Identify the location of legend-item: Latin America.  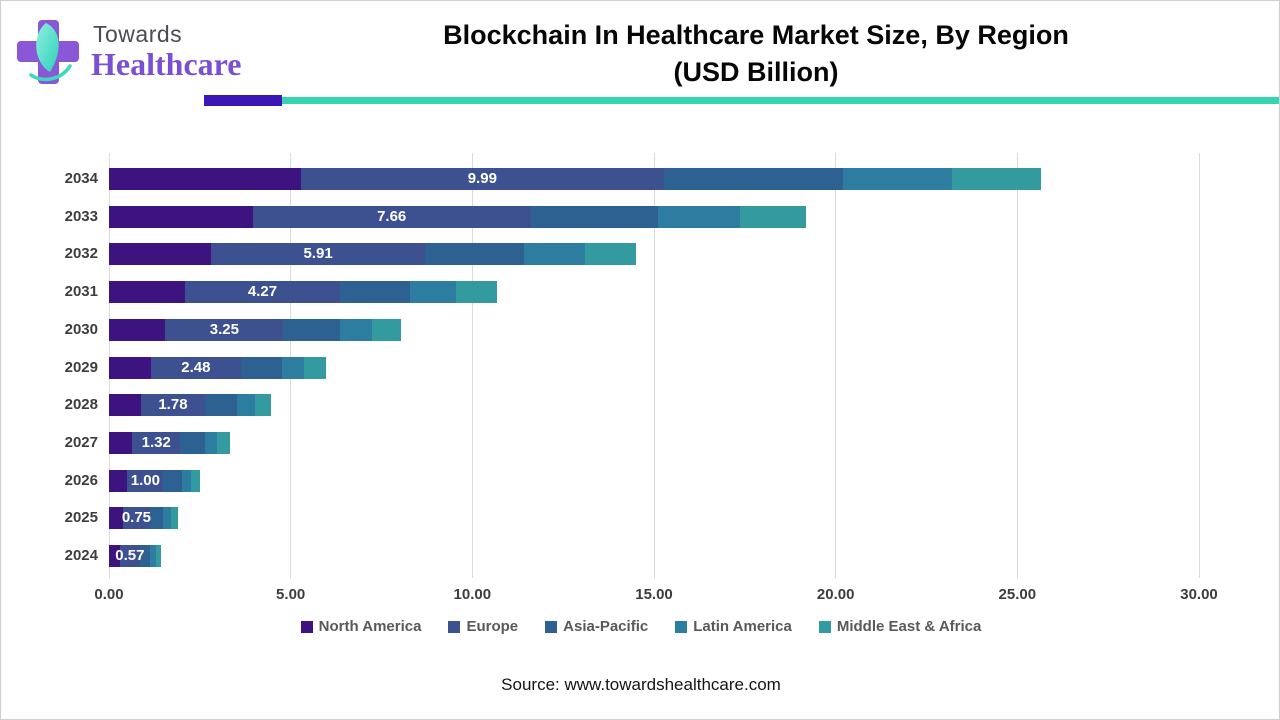
(733, 626).